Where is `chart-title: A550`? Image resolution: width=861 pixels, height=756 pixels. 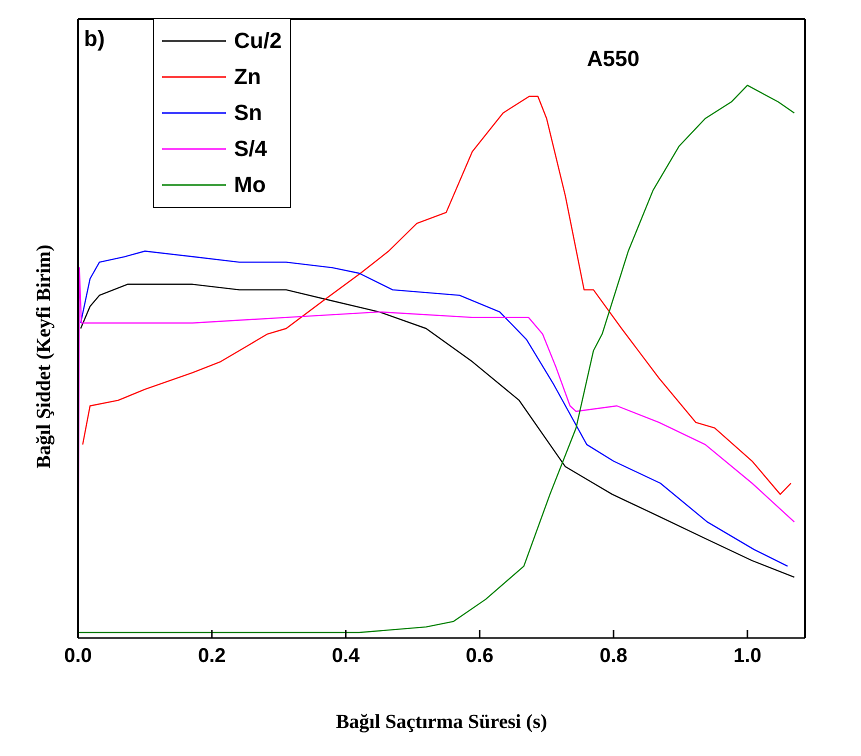
chart-title: A550 is located at coordinates (613, 59).